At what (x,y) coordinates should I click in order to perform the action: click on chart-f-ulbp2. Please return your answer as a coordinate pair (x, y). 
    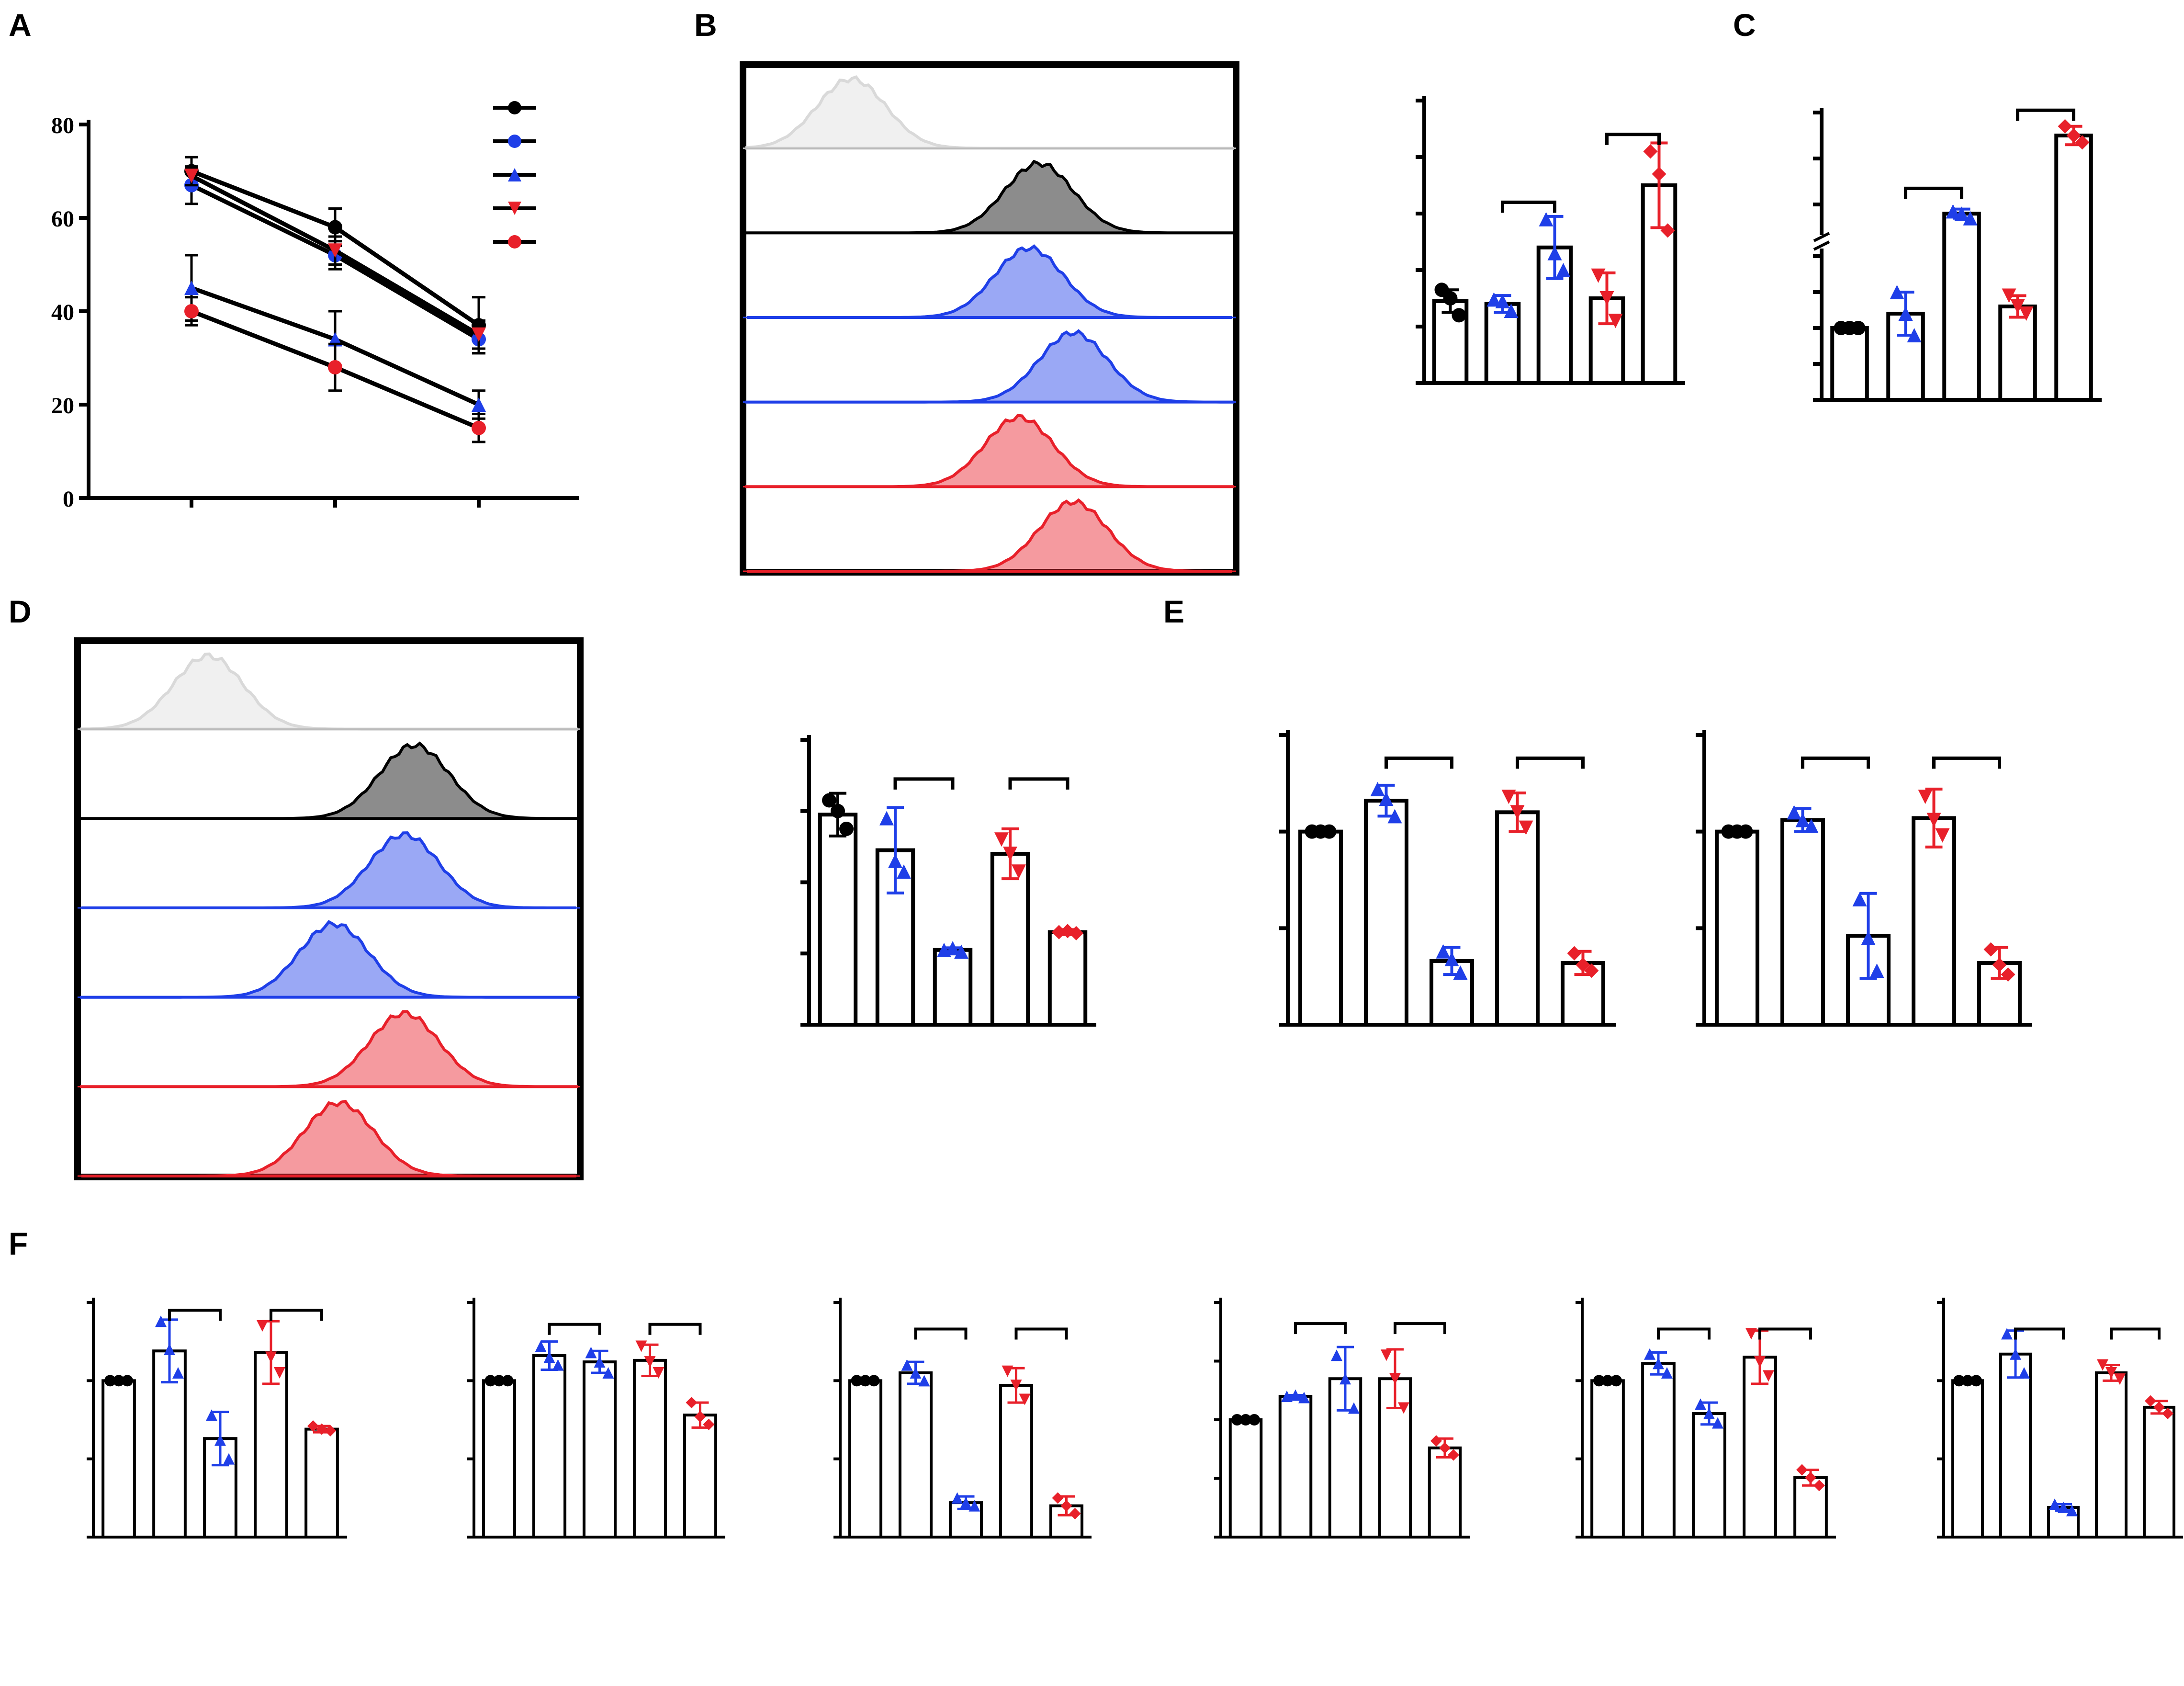
    Looking at the image, I should click on (596, 1418).